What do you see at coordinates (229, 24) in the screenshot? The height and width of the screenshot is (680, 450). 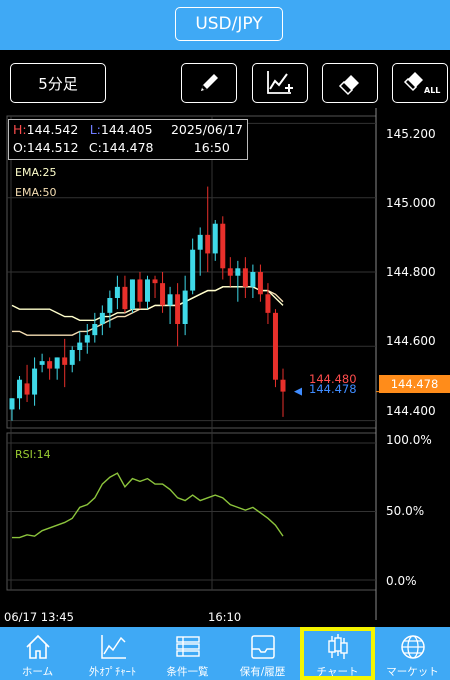 I see `currency-pair-button: USD/JPY` at bounding box center [229, 24].